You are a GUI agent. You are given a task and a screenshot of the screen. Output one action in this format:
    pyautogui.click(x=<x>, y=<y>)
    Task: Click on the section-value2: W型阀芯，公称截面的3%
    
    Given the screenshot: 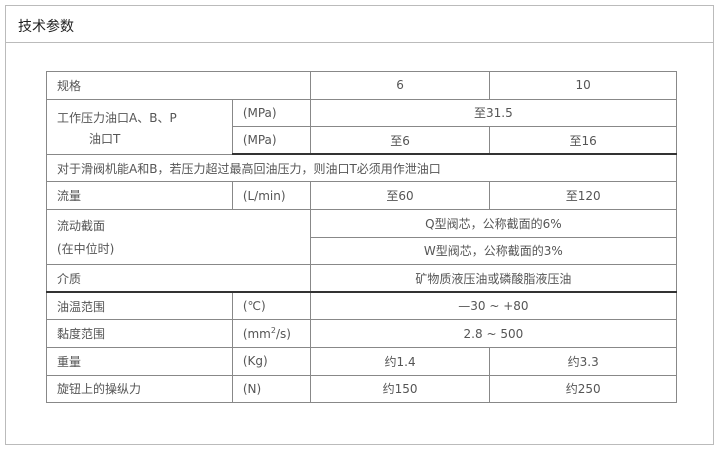 What is the action you would take?
    pyautogui.click(x=493, y=251)
    